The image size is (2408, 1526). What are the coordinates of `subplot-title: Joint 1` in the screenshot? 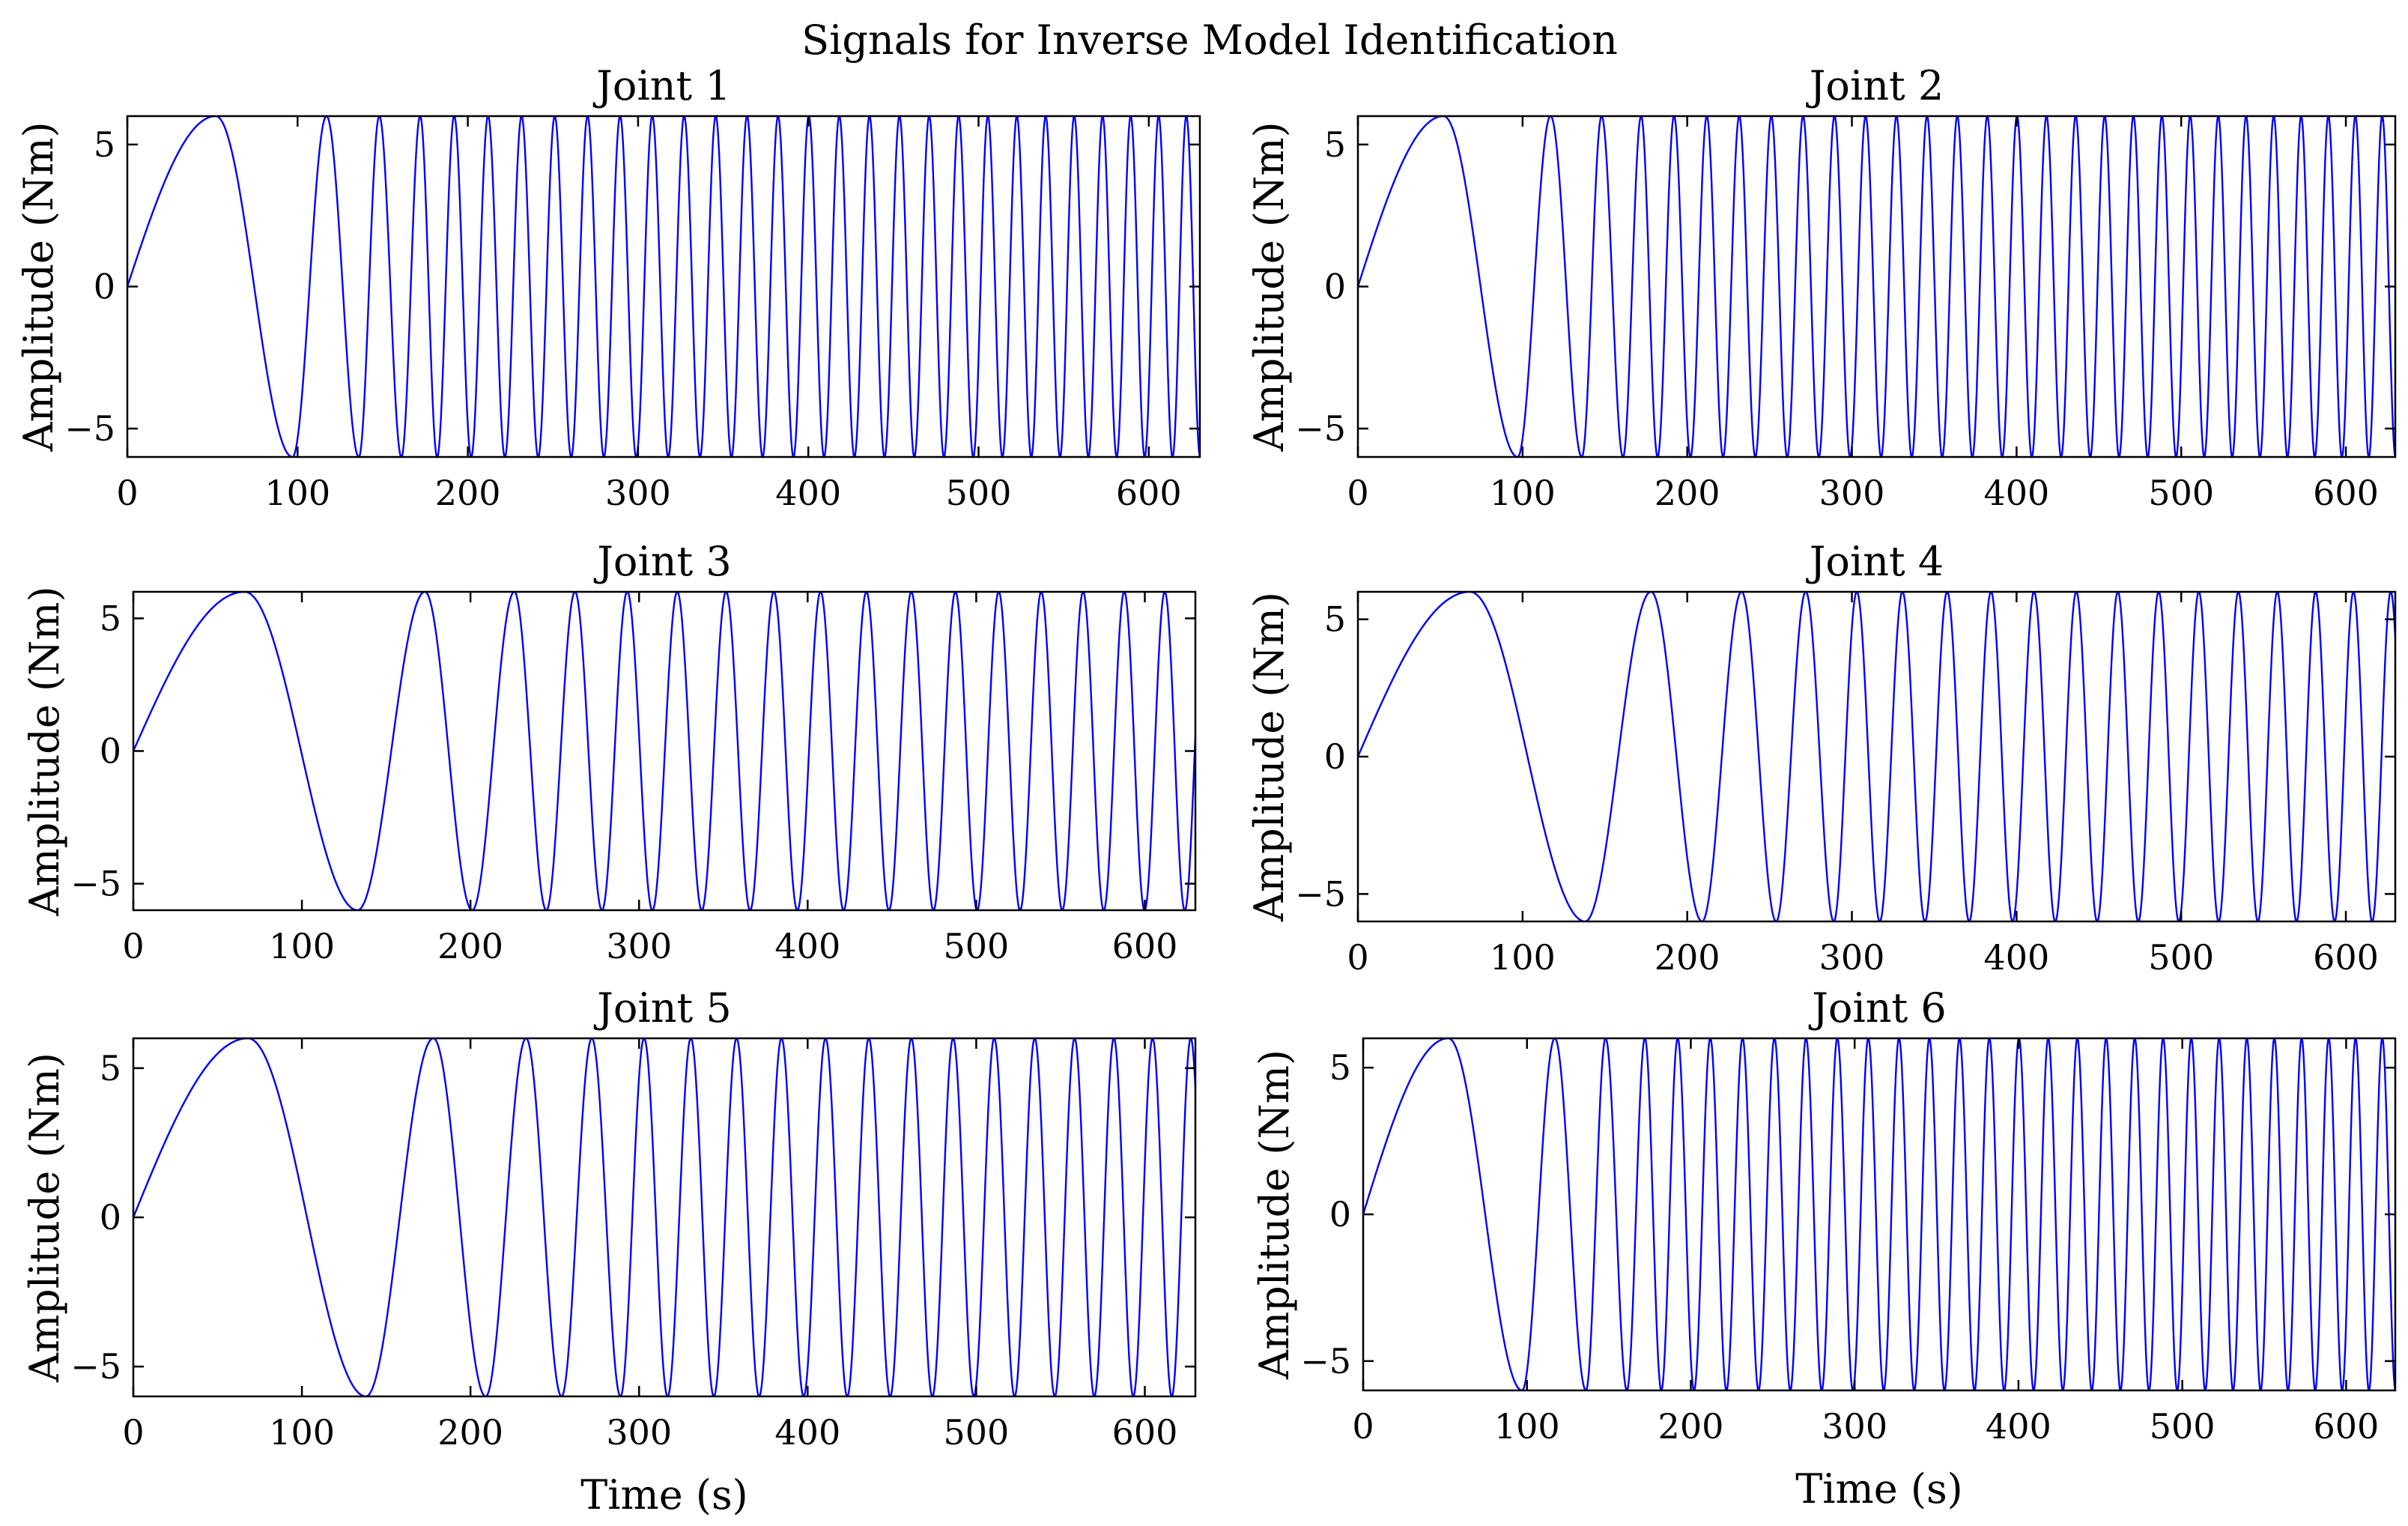 It's located at (661, 85).